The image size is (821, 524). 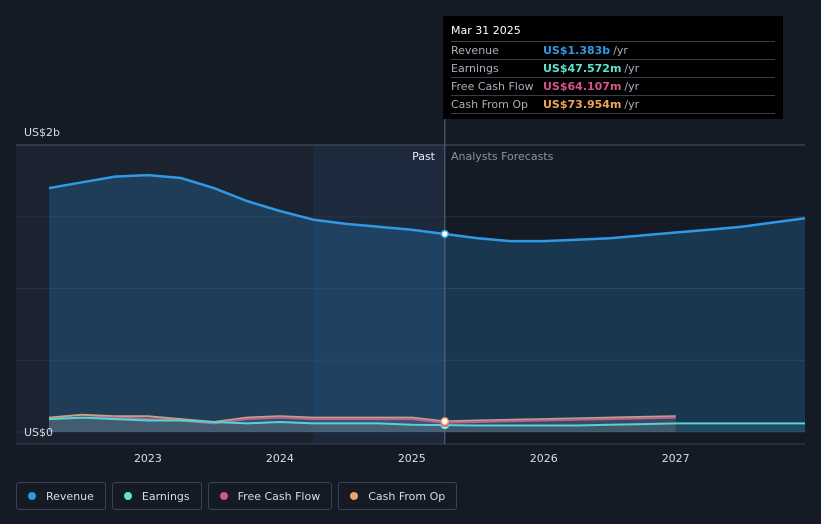 I want to click on legend-item-earnings: Earnings, so click(x=156, y=496).